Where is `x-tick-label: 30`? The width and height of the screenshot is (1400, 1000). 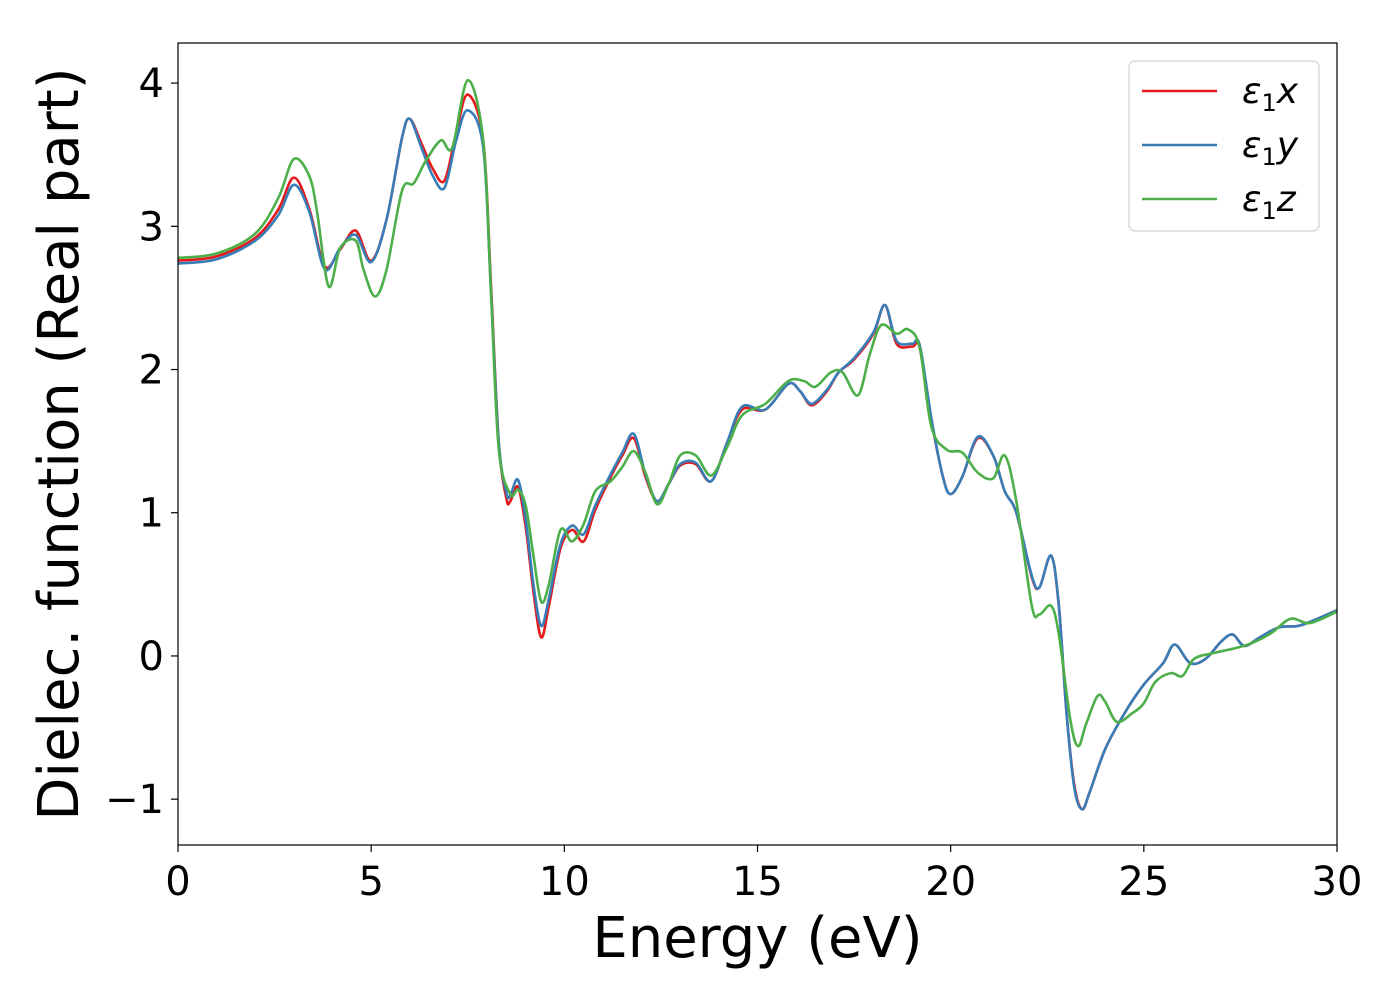
x-tick-label: 30 is located at coordinates (1337, 882).